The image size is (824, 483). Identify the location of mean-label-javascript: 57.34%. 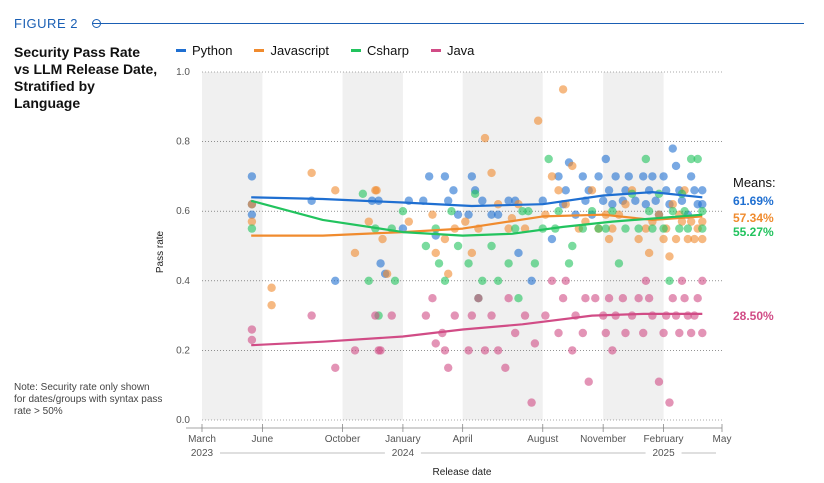
(753, 218).